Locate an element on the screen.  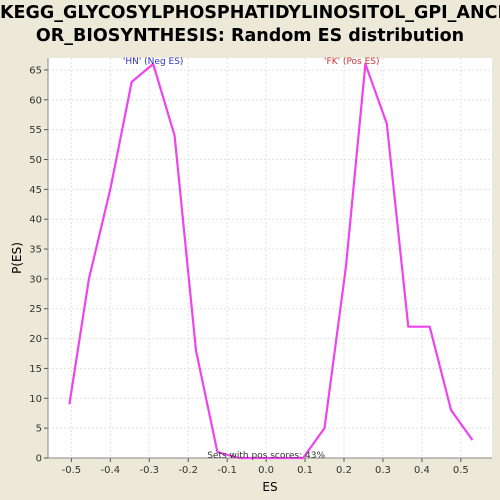
y-tick-label: 20 is located at coordinates (35, 339).